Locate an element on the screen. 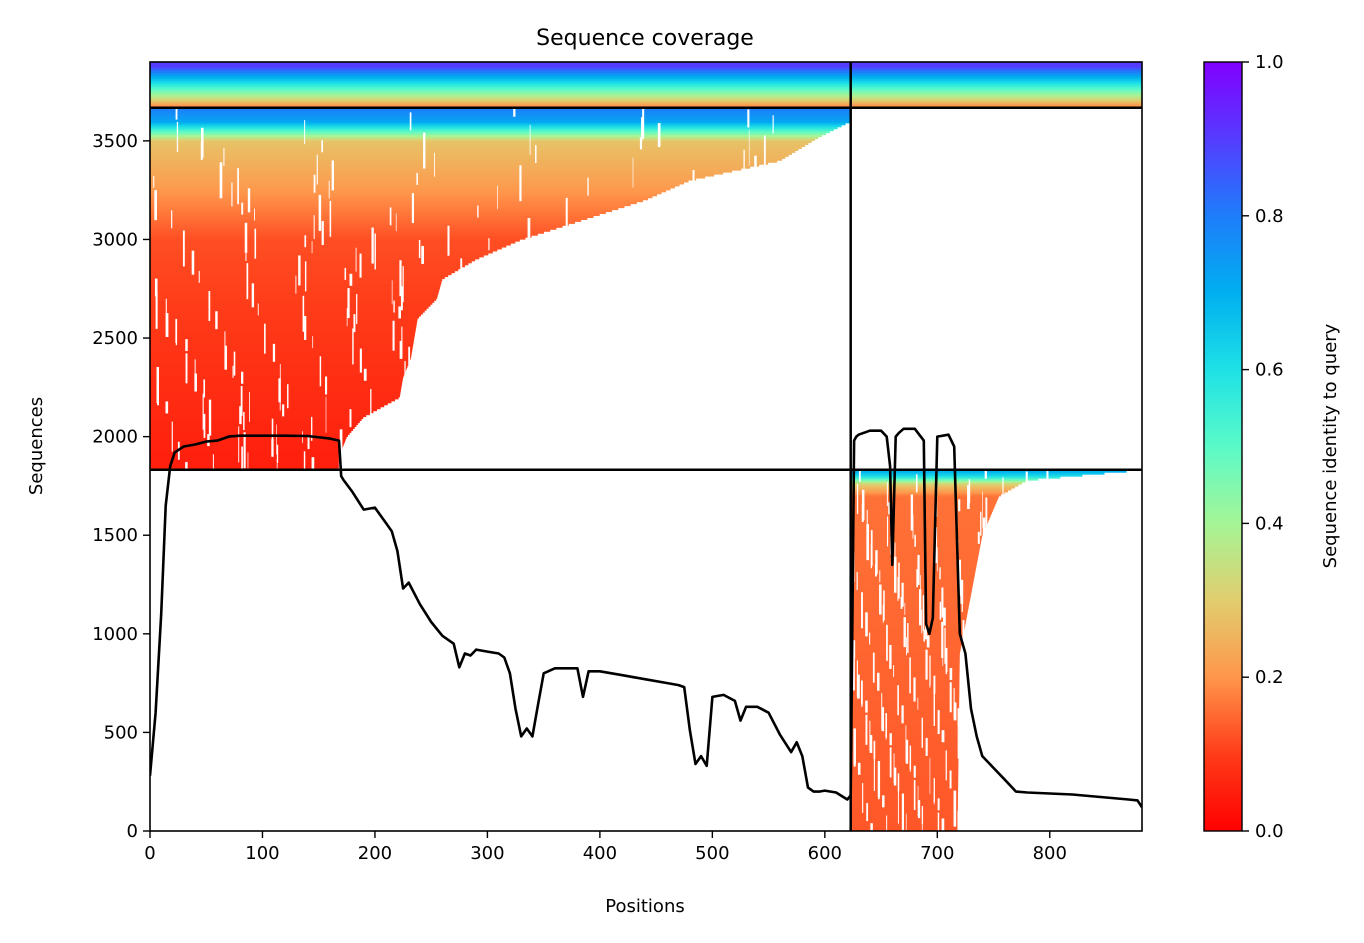  y-tick-label: 2500 is located at coordinates (115, 338).